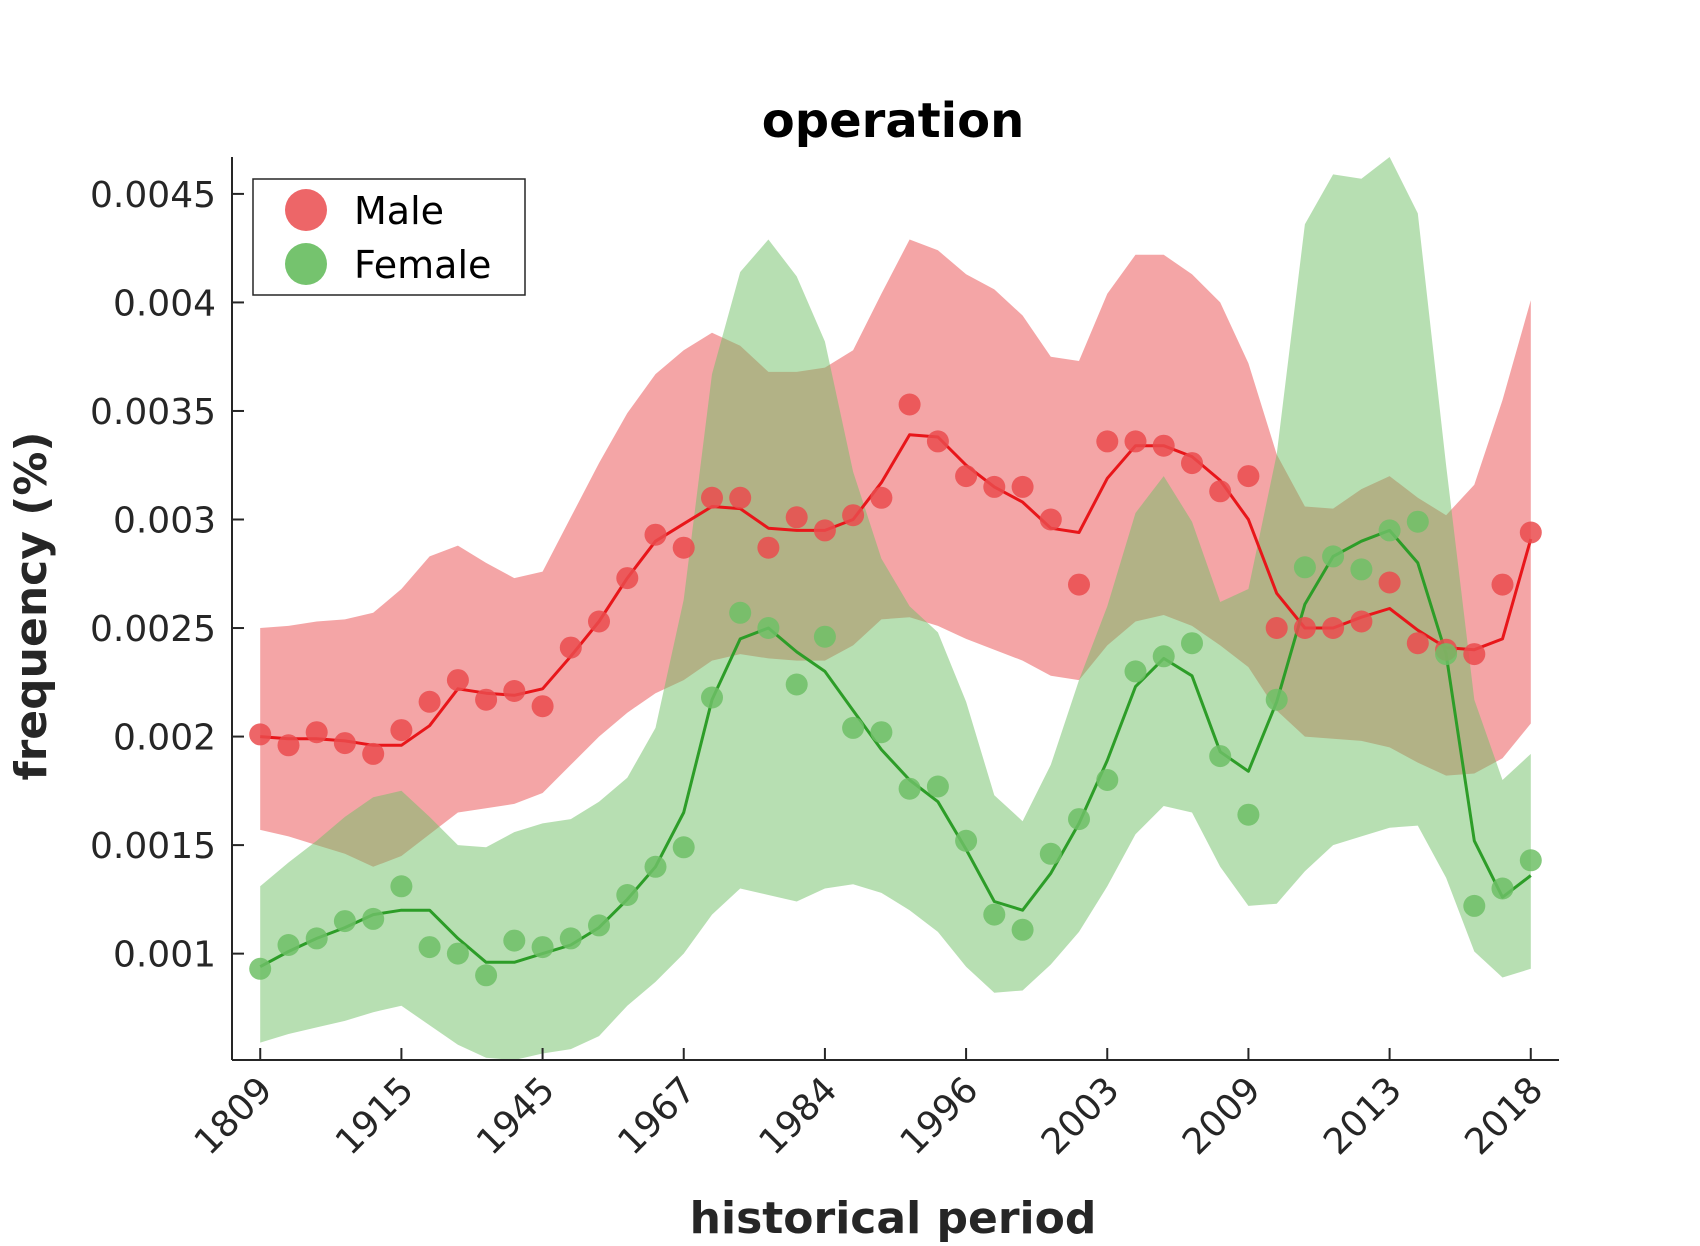 This screenshot has width=1700, height=1246. What do you see at coordinates (164, 955) in the screenshot?
I see `y-tick-label: 0.001` at bounding box center [164, 955].